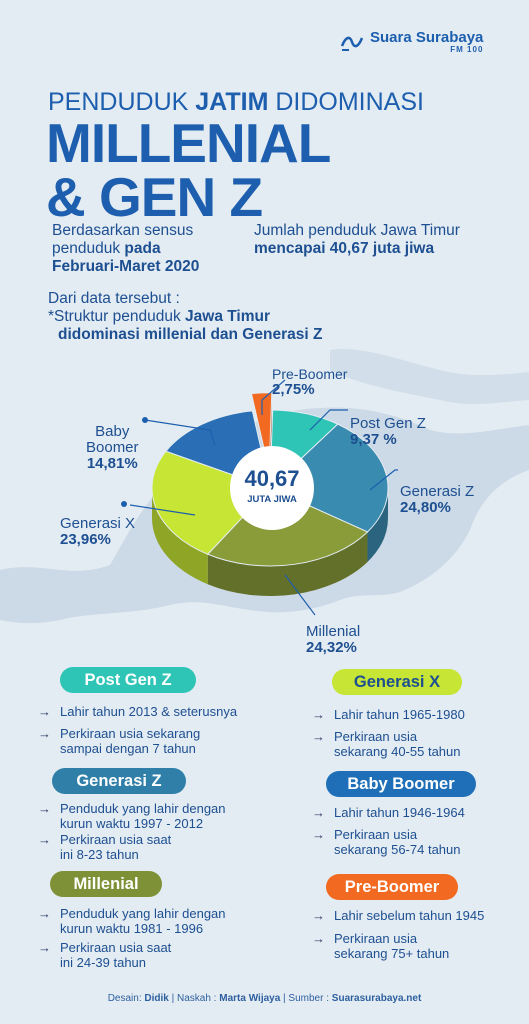  What do you see at coordinates (310, 382) in the screenshot?
I see `label-pre-boomer: Pre-Boomer 2,75%` at bounding box center [310, 382].